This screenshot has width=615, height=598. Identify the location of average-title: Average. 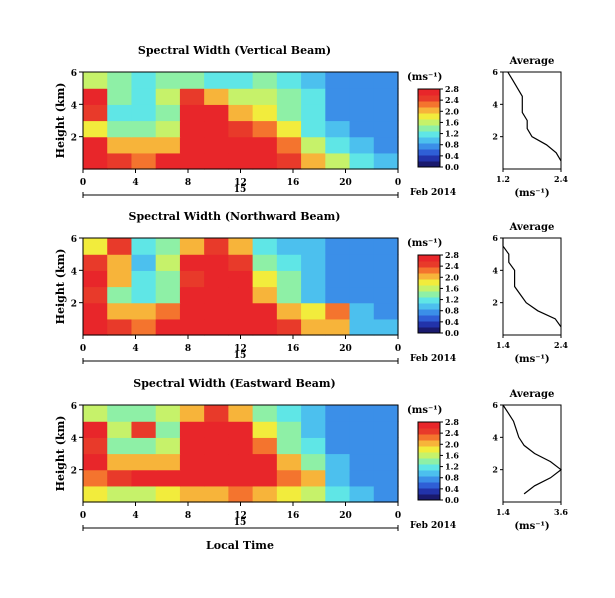
(532, 227).